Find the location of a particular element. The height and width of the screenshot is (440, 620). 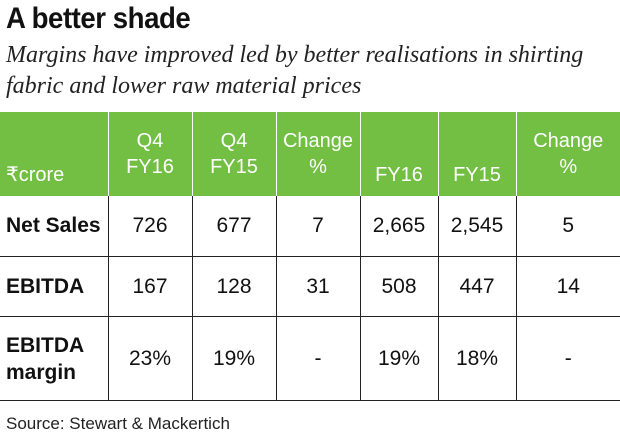

col-header-fy15: FY15 is located at coordinates (477, 154).